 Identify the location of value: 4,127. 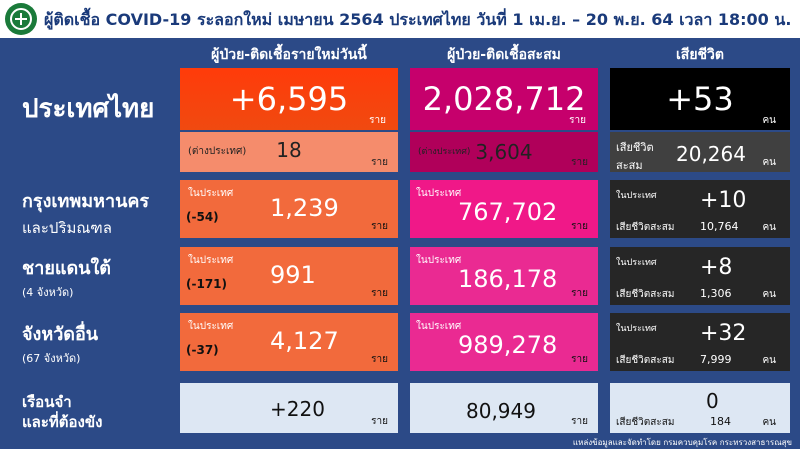
(304, 341).